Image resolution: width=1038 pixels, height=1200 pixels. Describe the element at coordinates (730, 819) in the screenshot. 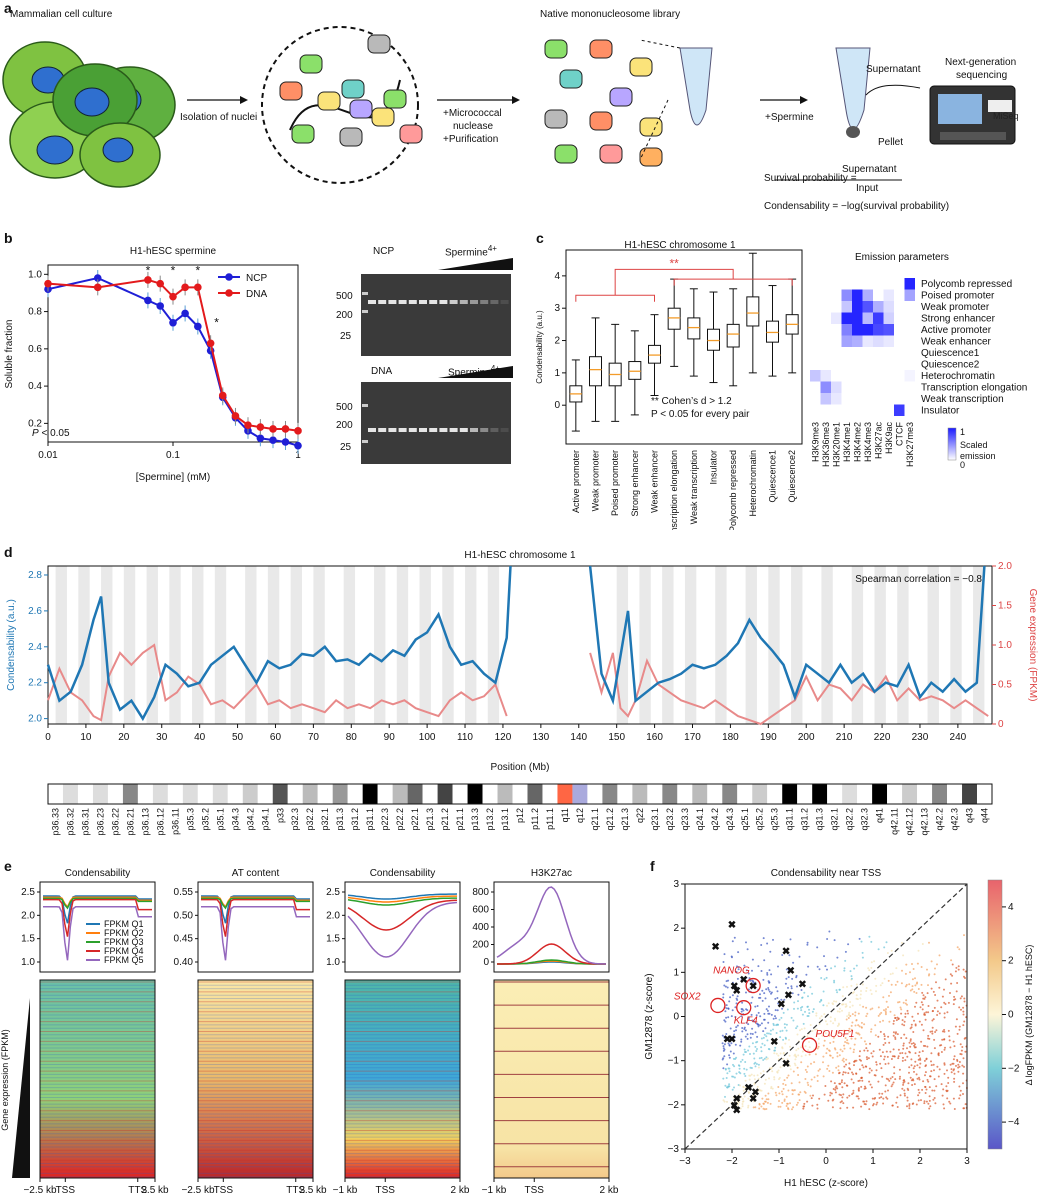

I see `band-label: q24.3` at that location.